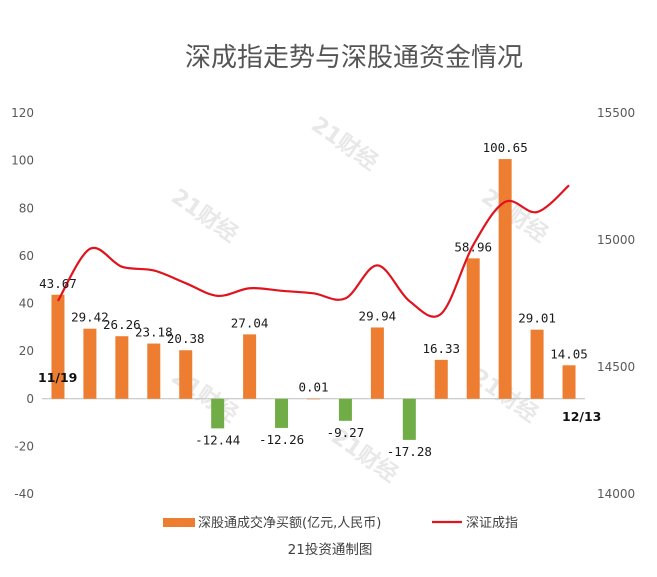  I want to click on bar-data-label: 23.18, so click(154, 332).